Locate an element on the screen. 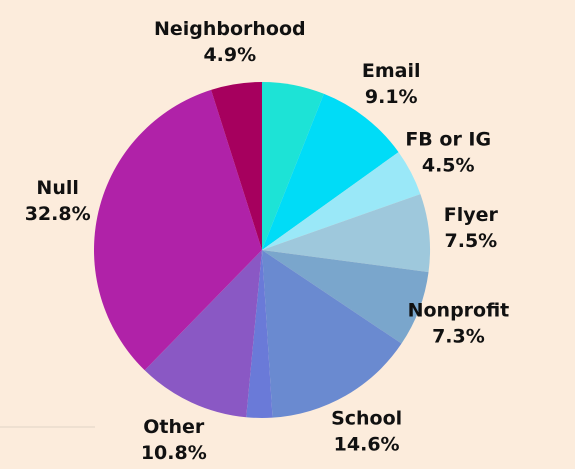  slice-label: Neighborhood is located at coordinates (230, 29).